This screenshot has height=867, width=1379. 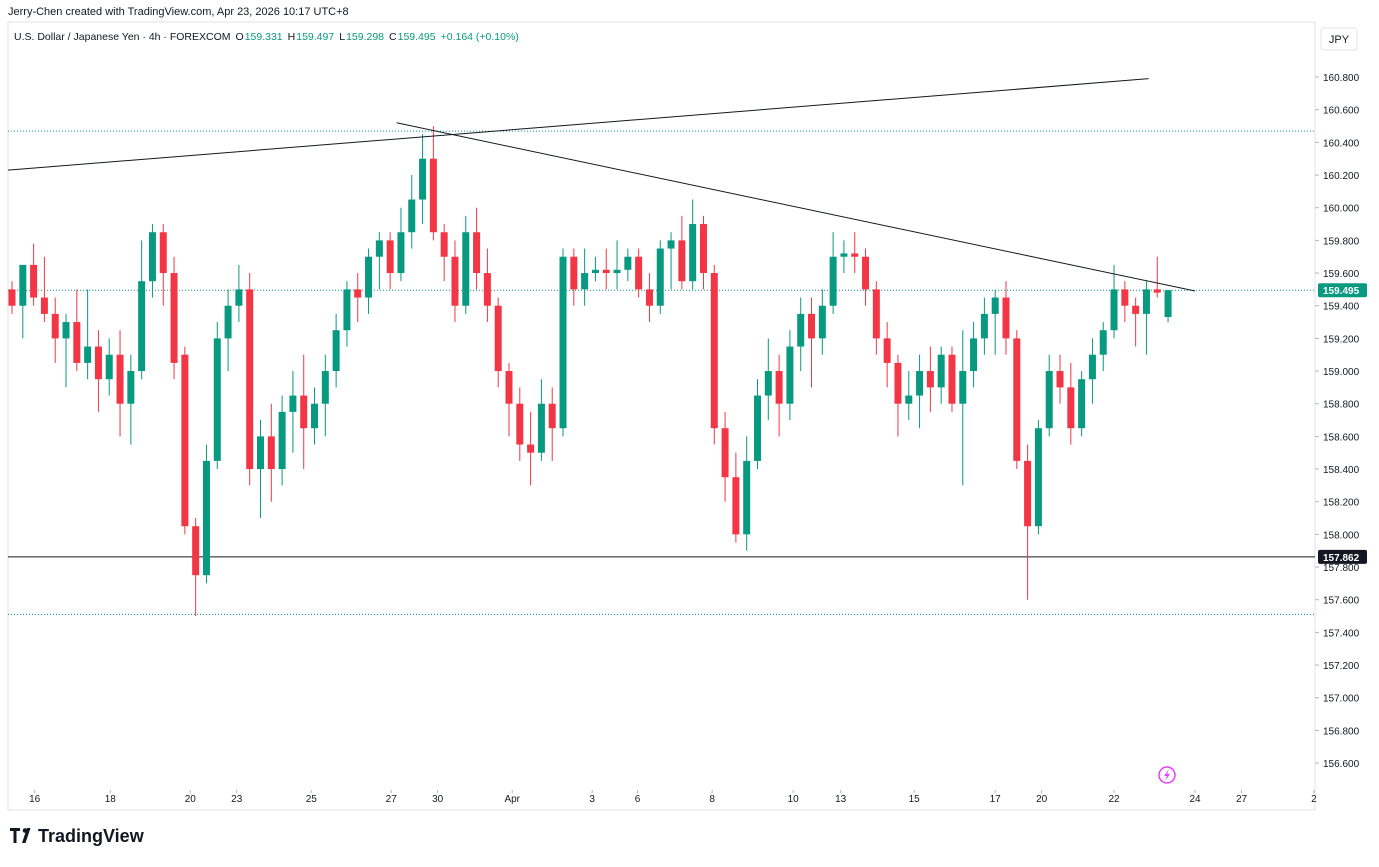 I want to click on legend-change: +0.164 (+0.10%), so click(x=480, y=37).